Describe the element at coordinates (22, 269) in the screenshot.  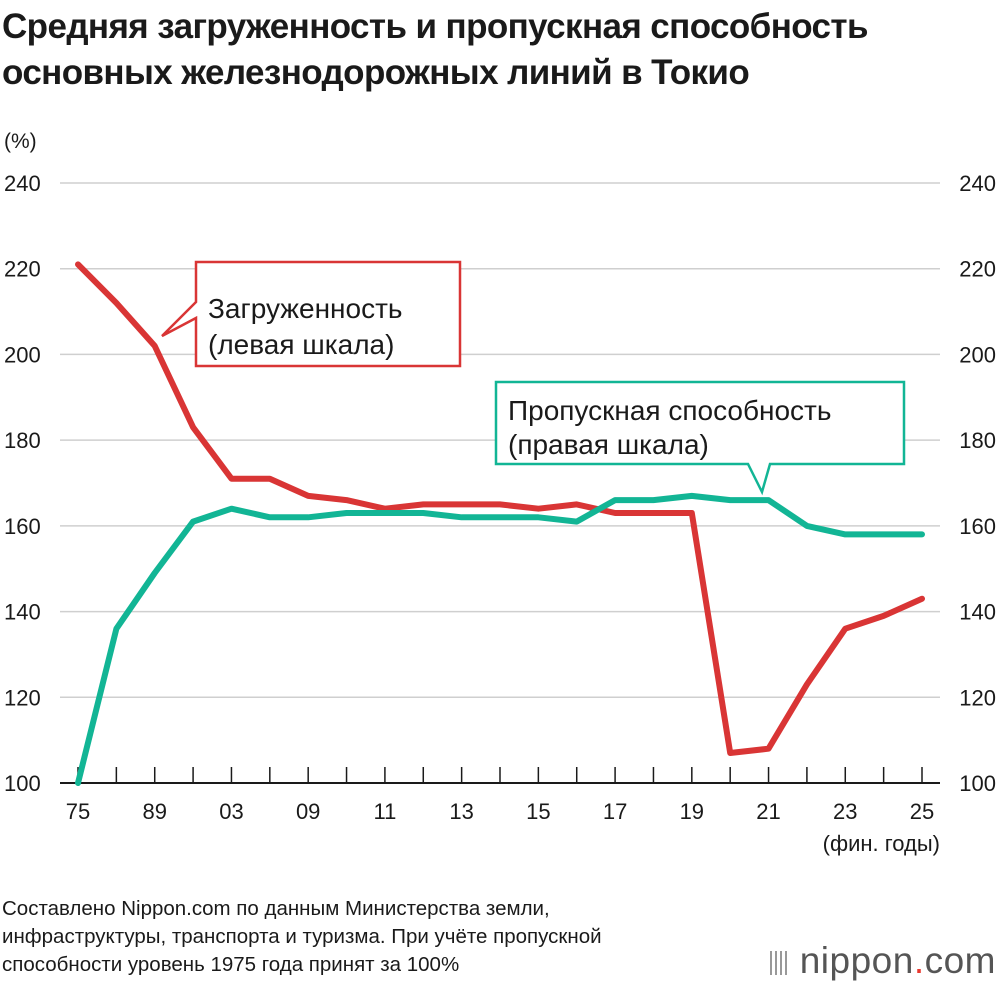
I see `left-tick-label-220: 220` at that location.